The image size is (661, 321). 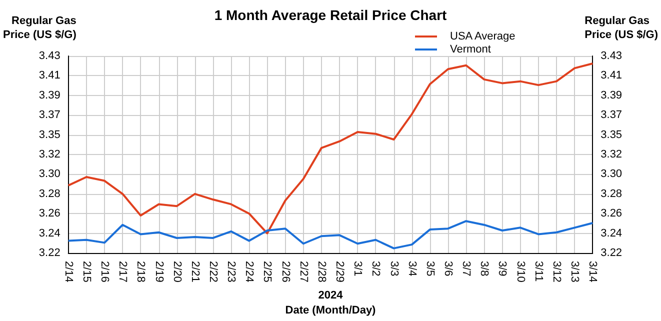 What do you see at coordinates (520, 271) in the screenshot?
I see `x-tick-label: 3/10` at bounding box center [520, 271].